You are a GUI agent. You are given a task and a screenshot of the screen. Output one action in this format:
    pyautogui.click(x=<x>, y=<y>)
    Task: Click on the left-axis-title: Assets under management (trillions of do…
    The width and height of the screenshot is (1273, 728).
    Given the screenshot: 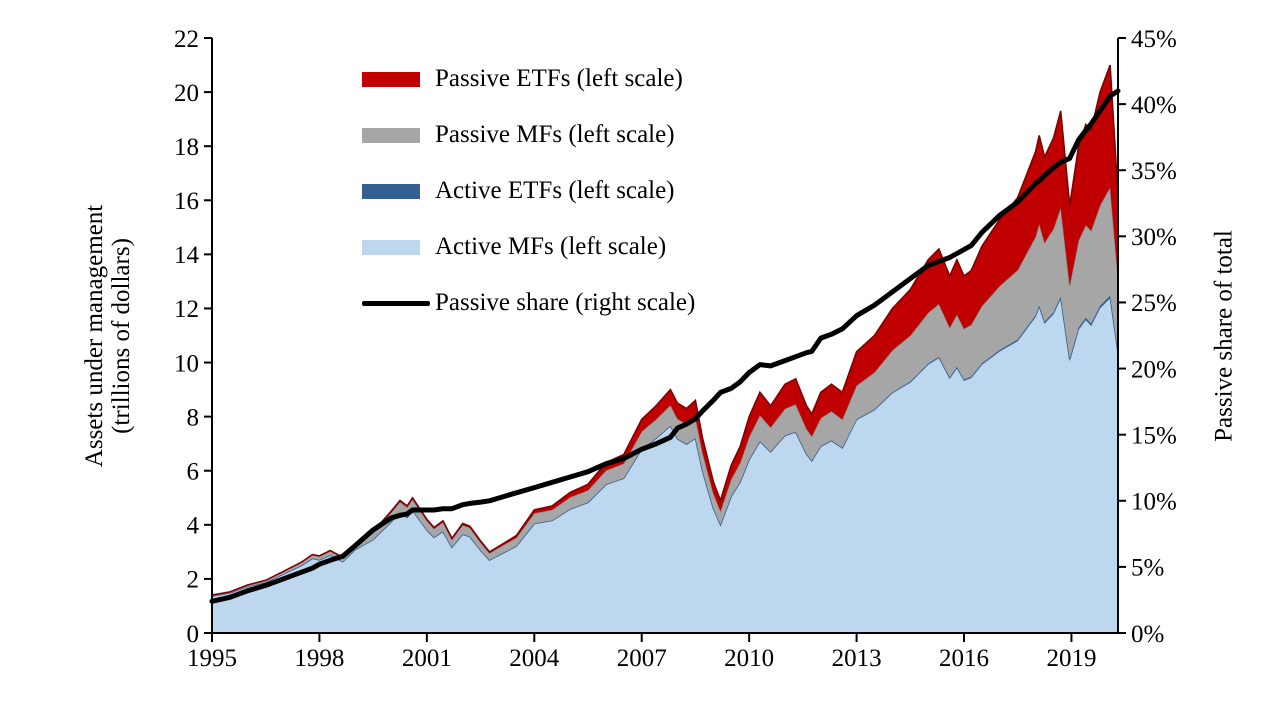 What is the action you would take?
    pyautogui.click(x=108, y=336)
    